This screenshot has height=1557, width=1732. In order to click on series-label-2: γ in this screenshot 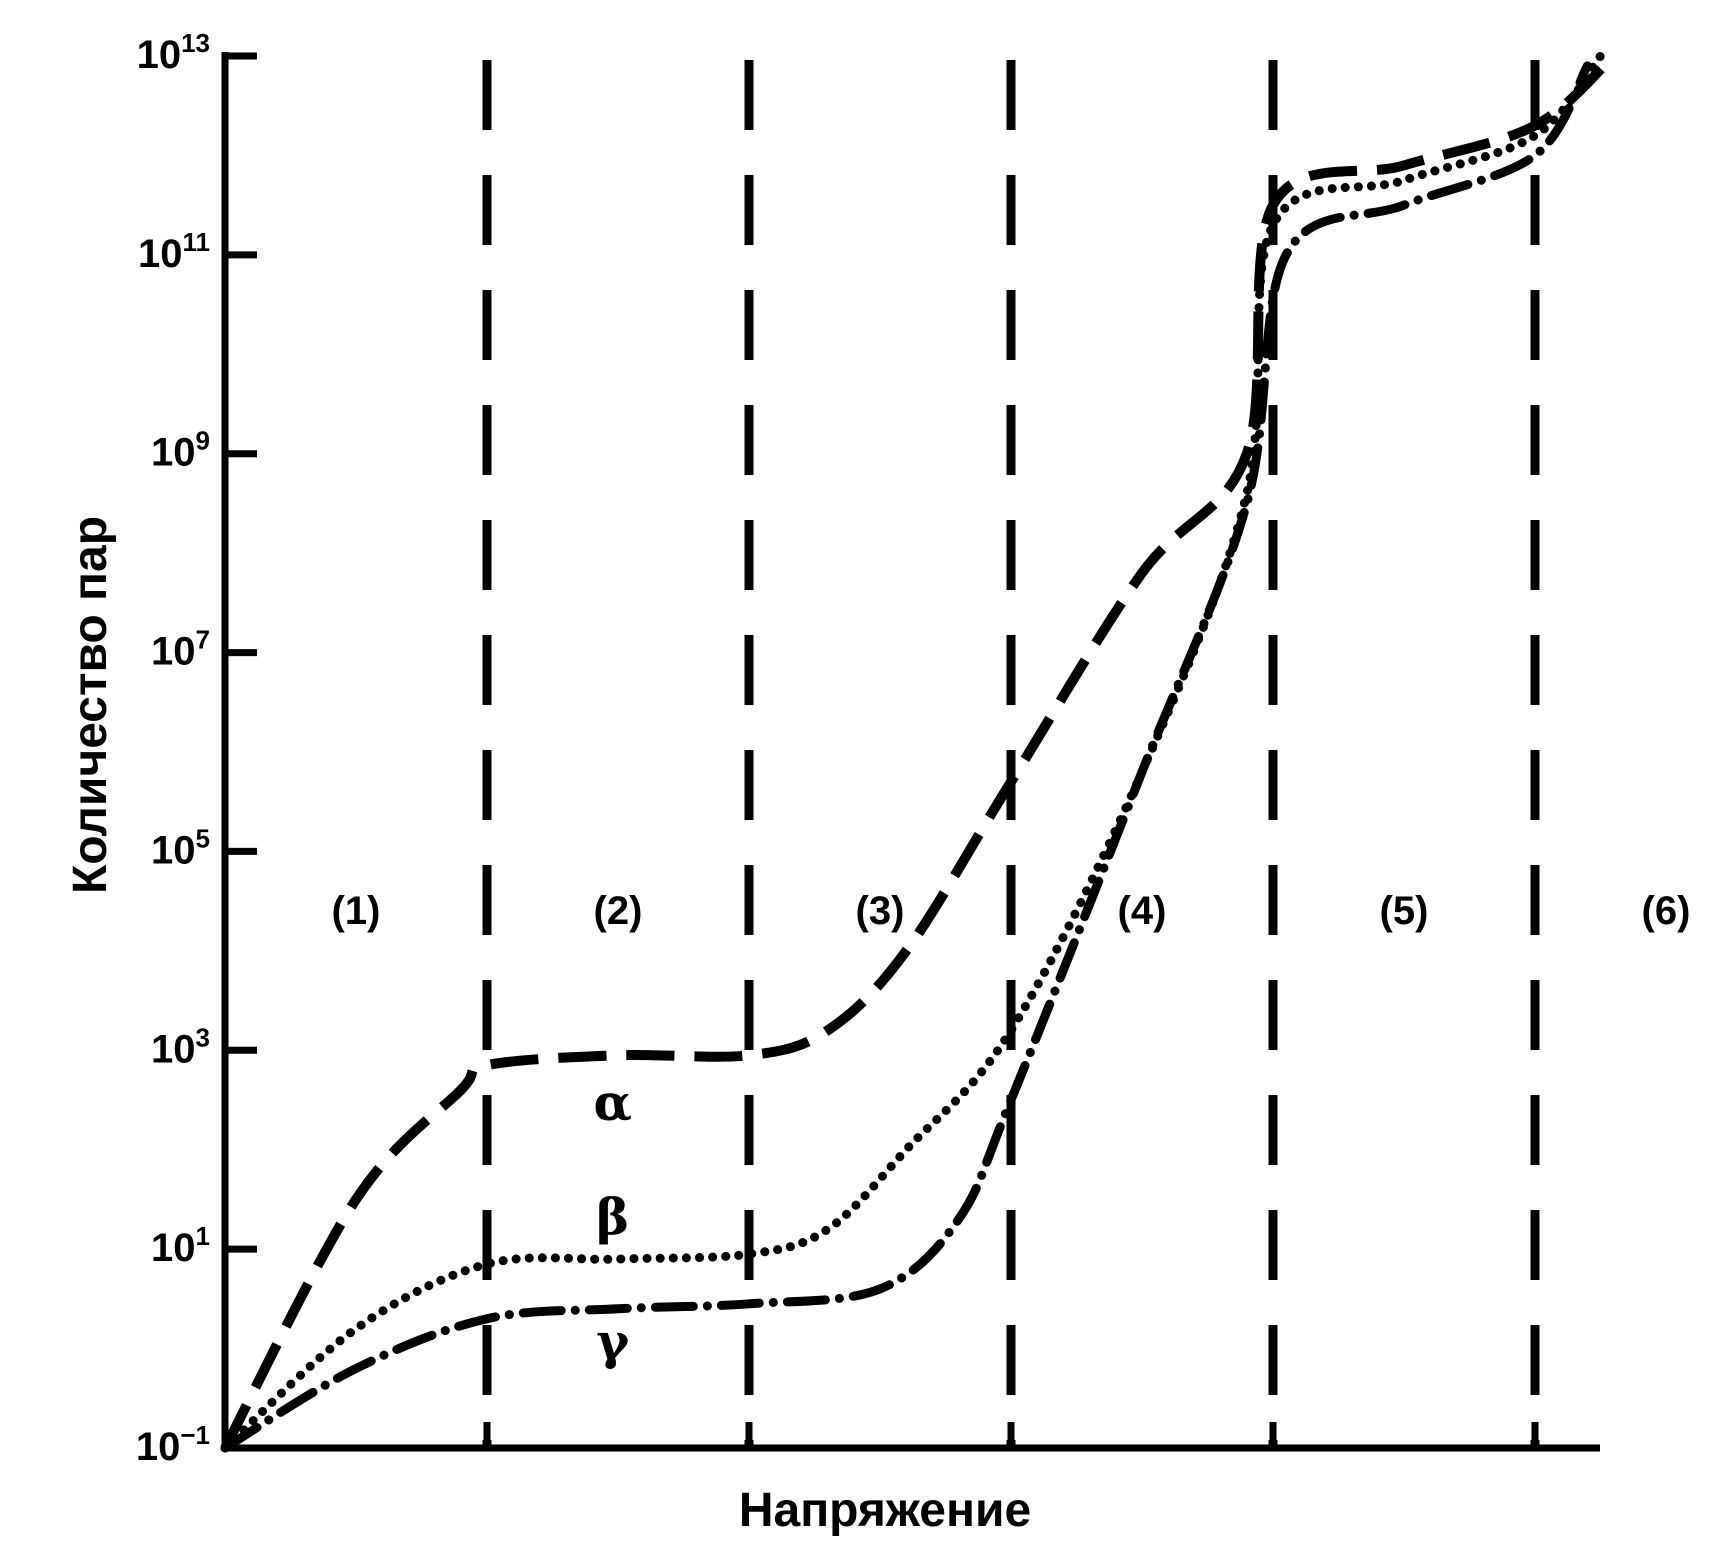, I will do `click(613, 1341)`.